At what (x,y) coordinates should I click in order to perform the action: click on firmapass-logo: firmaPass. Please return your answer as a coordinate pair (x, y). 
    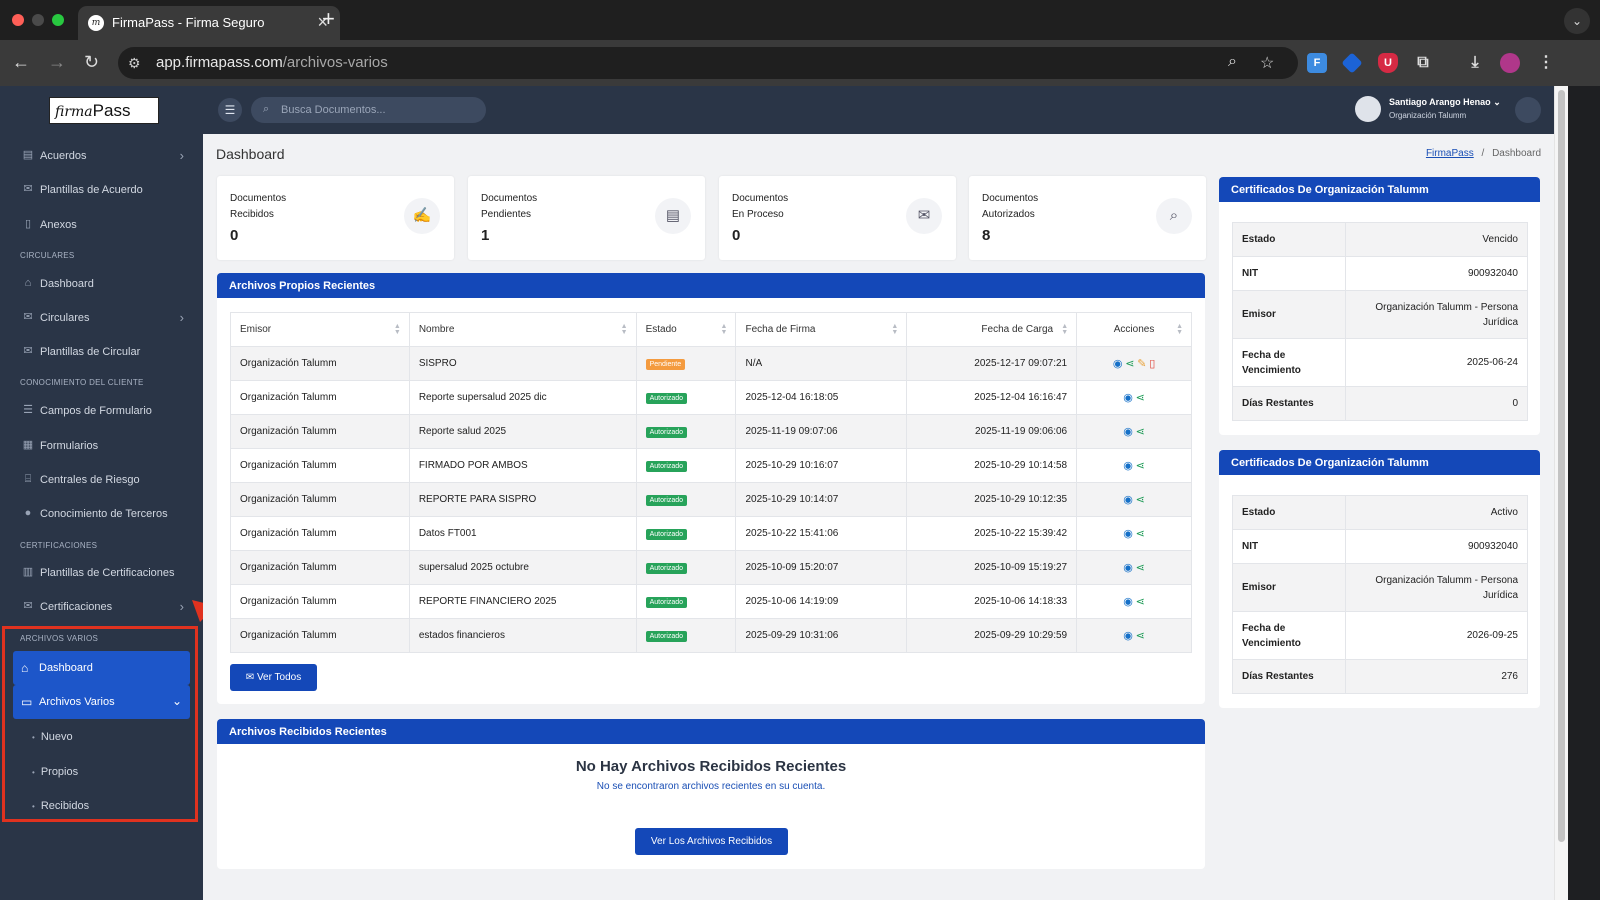
    Looking at the image, I should click on (104, 110).